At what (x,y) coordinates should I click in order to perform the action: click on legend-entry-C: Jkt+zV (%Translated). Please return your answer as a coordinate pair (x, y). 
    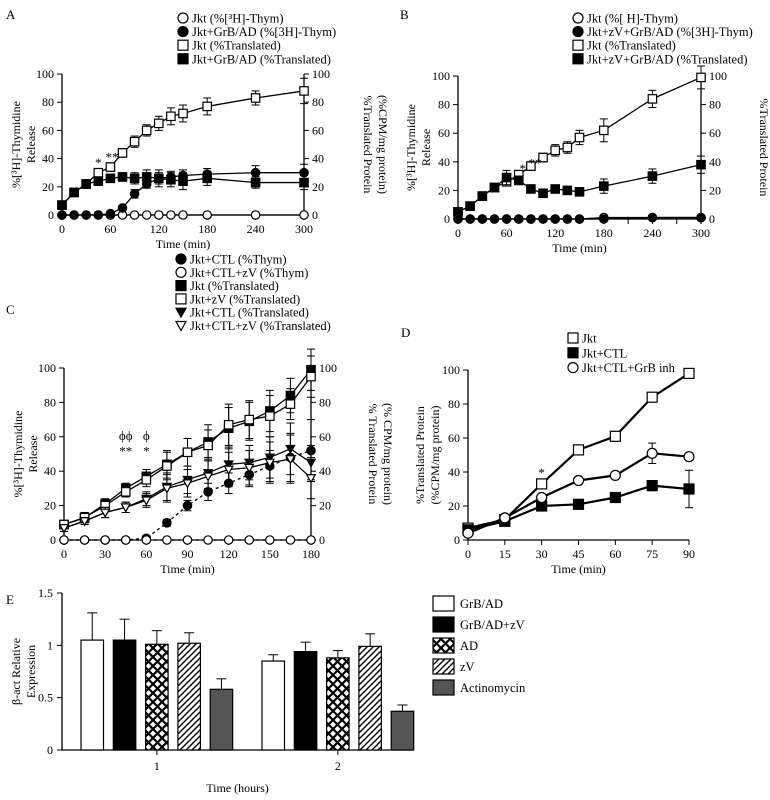
    Looking at the image, I should click on (245, 299).